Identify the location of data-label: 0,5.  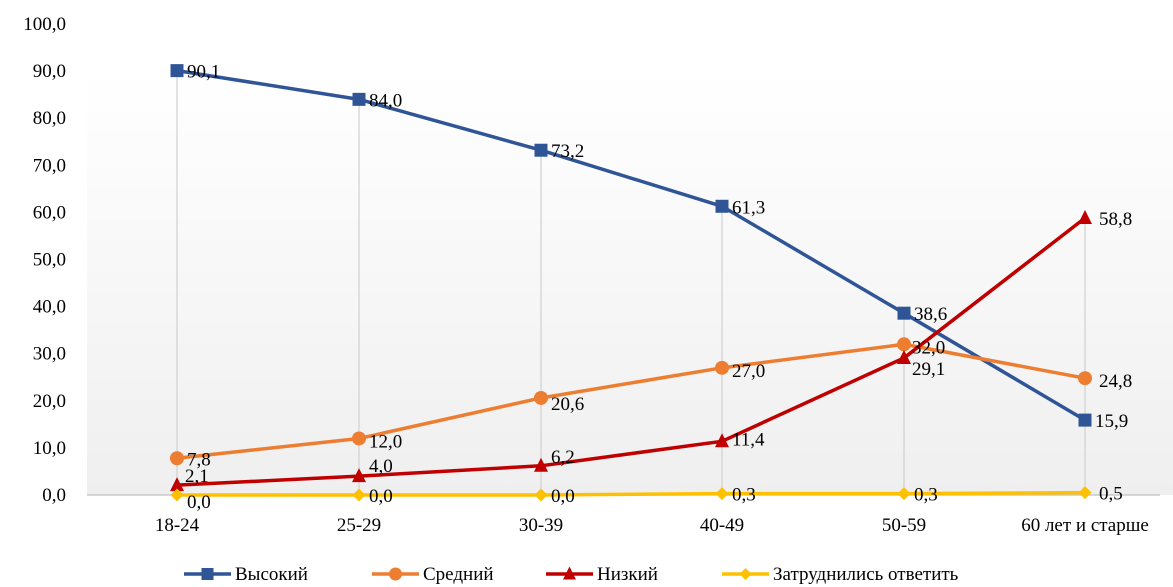
(1111, 494).